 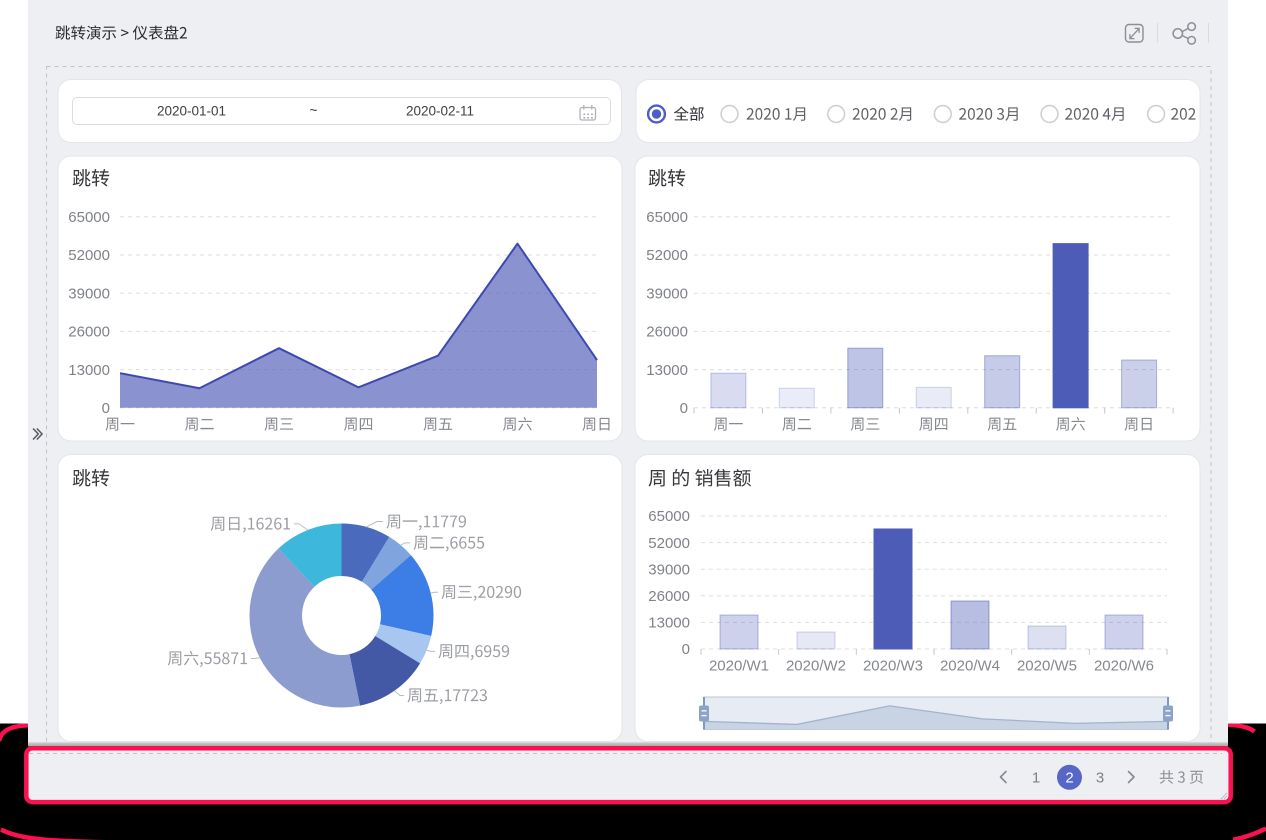 I want to click on svg-text: 2020/W2, so click(x=816, y=666).